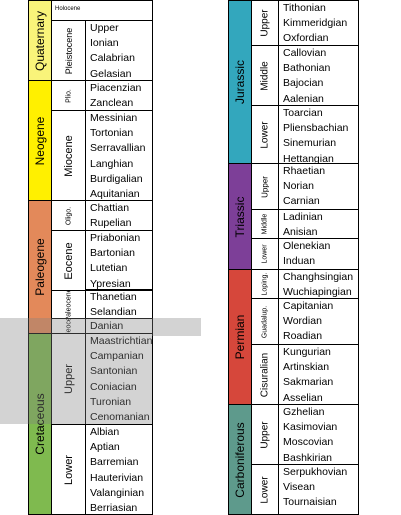  I want to click on stages-permian-loping: Changhsingian Wuchiapingian, so click(318, 284).